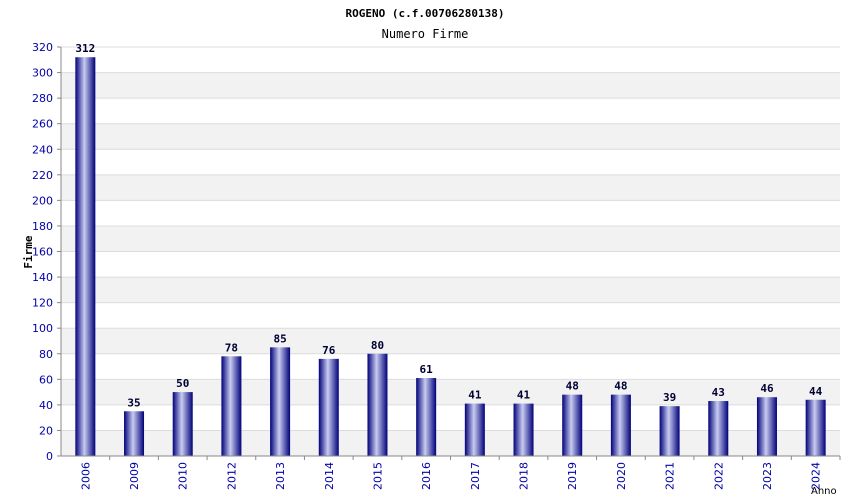 The height and width of the screenshot is (500, 850). I want to click on y-tick-label: 140, so click(42, 277).